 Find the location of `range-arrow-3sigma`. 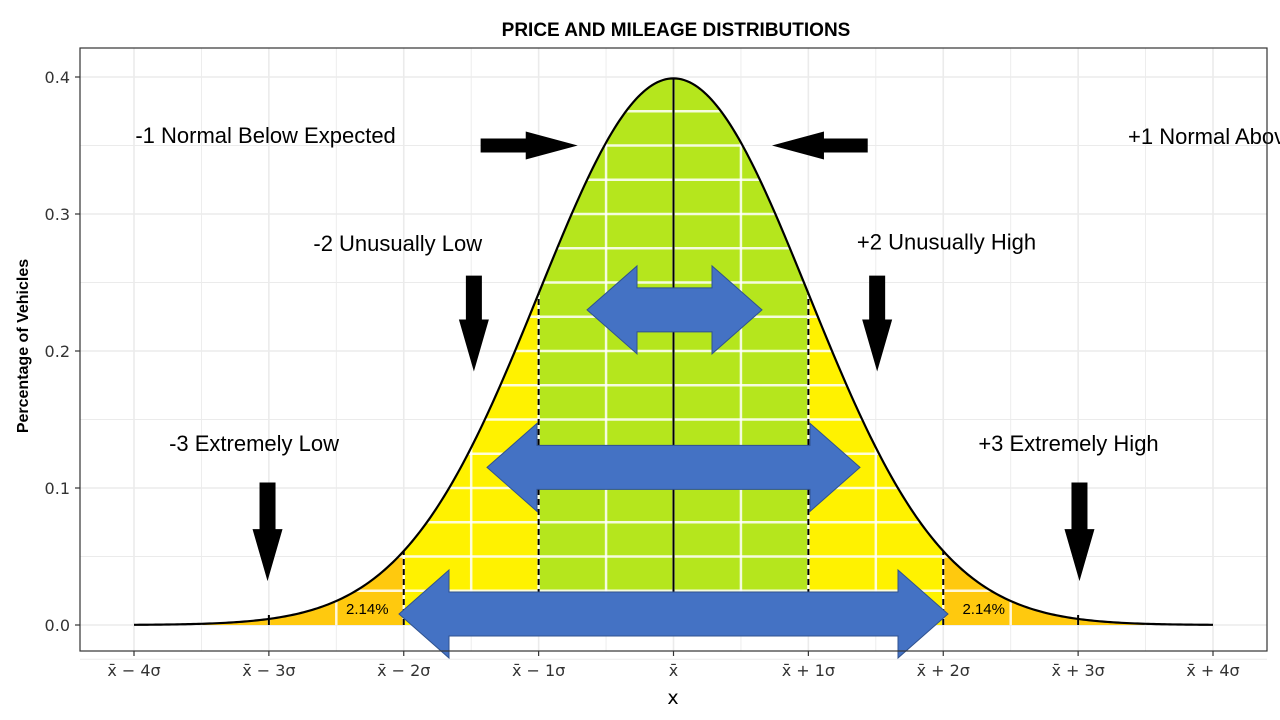

range-arrow-3sigma is located at coordinates (673, 614).